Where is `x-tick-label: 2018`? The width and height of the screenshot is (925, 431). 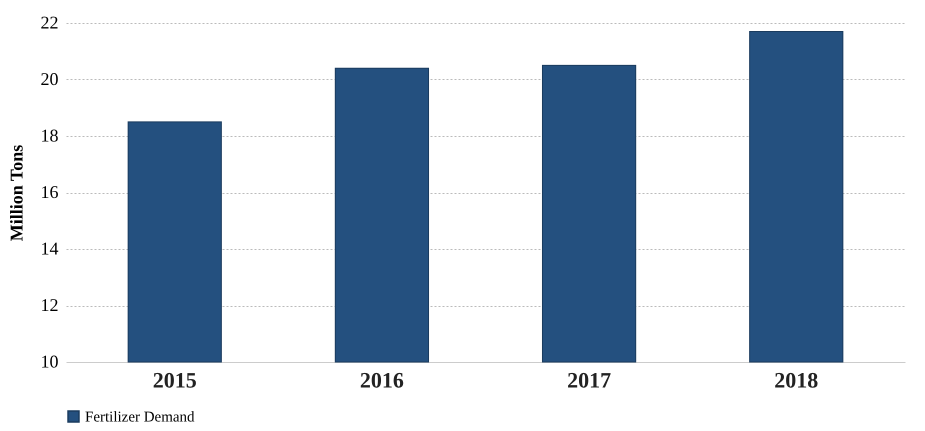
x-tick-label: 2018 is located at coordinates (796, 380).